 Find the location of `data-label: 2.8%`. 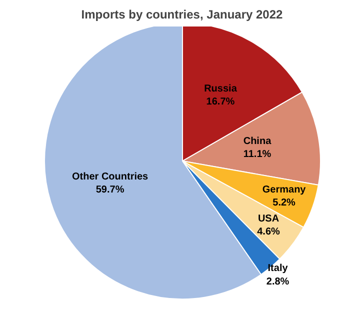

data-label: 2.8% is located at coordinates (278, 282).